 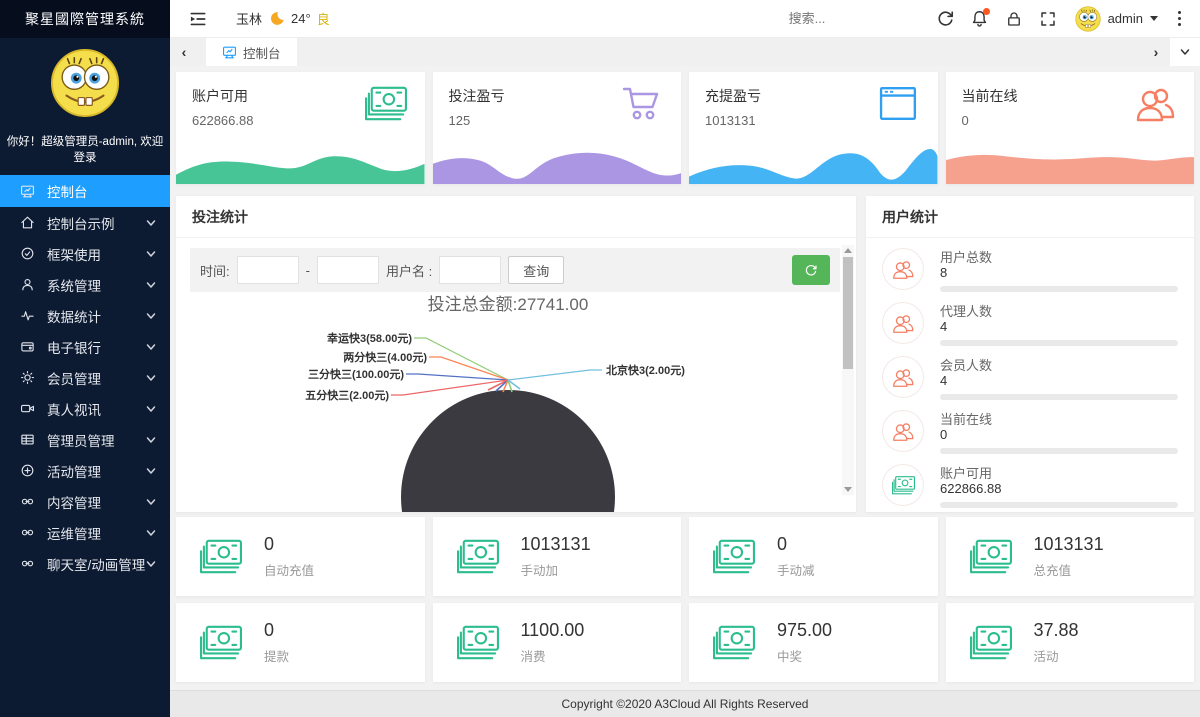 I want to click on menu-collapse-icon, so click(x=198, y=19).